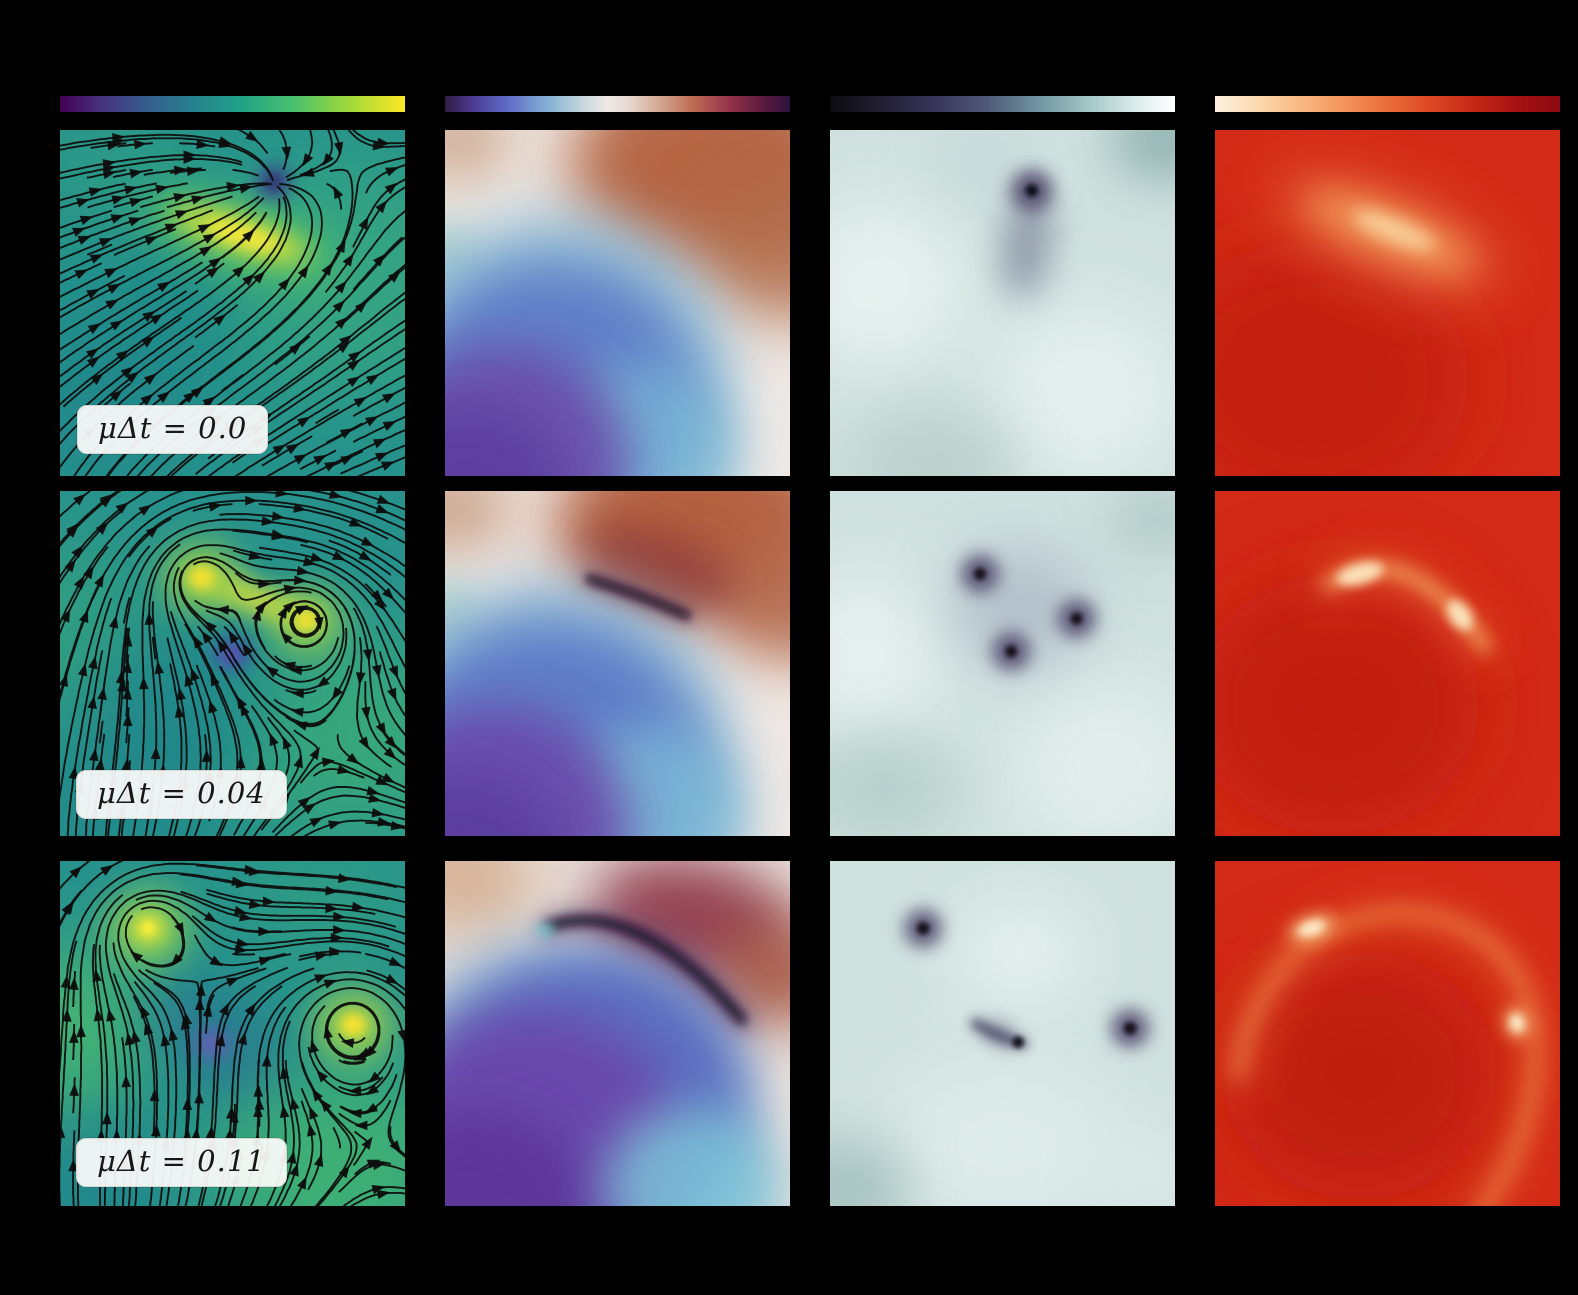 The image size is (1578, 1295). Describe the element at coordinates (617, 1033) in the screenshot. I see `panel-r3c2-phase` at that location.